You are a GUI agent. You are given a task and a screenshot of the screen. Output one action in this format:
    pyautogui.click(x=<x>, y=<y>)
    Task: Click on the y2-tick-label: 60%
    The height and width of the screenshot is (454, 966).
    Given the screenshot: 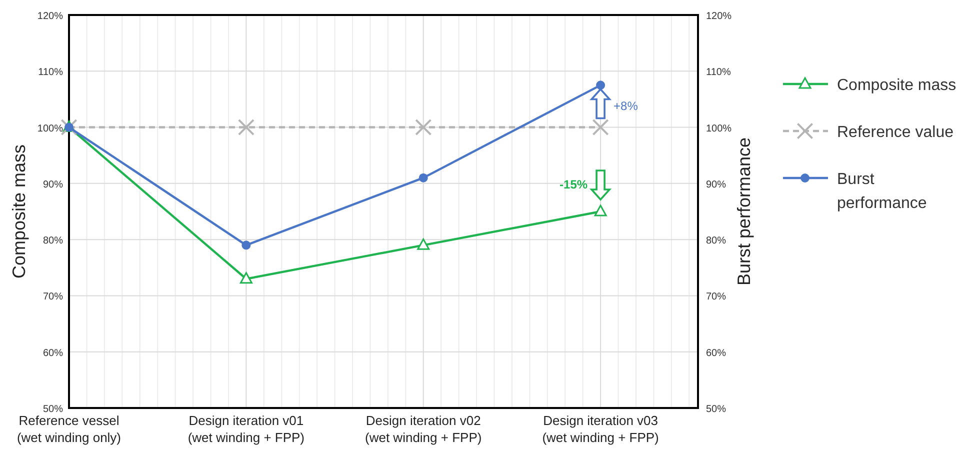 What is the action you would take?
    pyautogui.click(x=716, y=353)
    